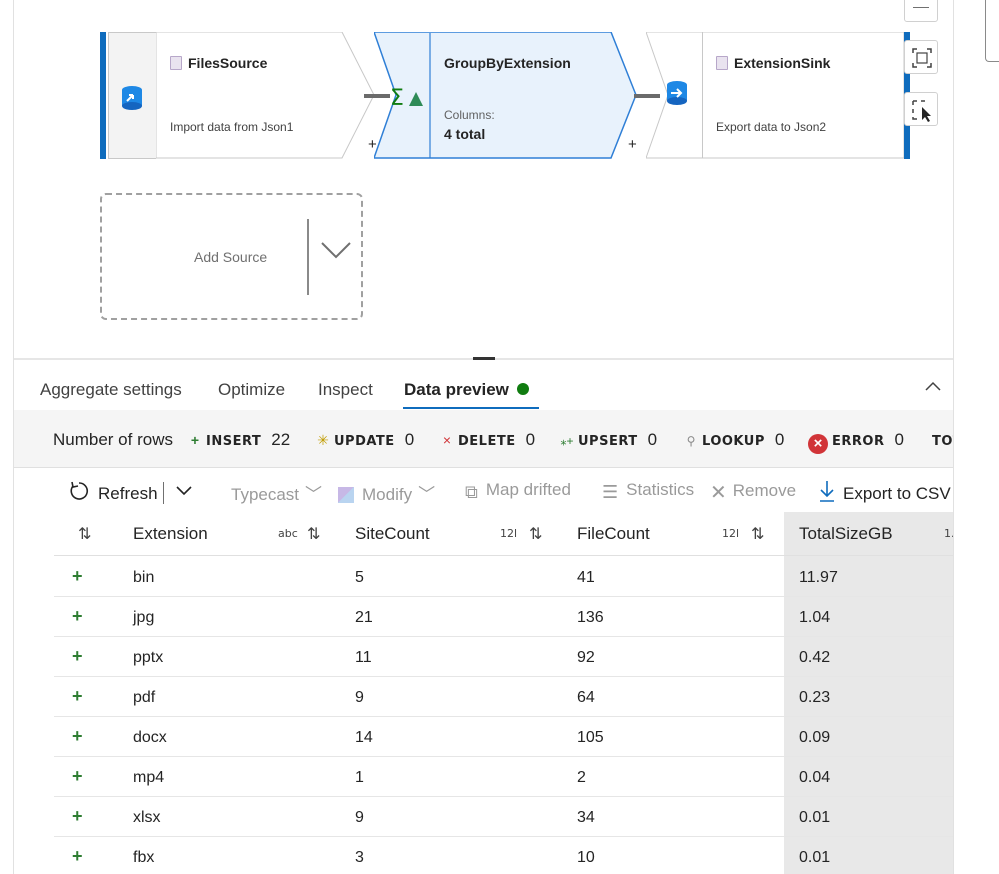  What do you see at coordinates (364, 617) in the screenshot?
I see `cell-sitecount: 21` at bounding box center [364, 617].